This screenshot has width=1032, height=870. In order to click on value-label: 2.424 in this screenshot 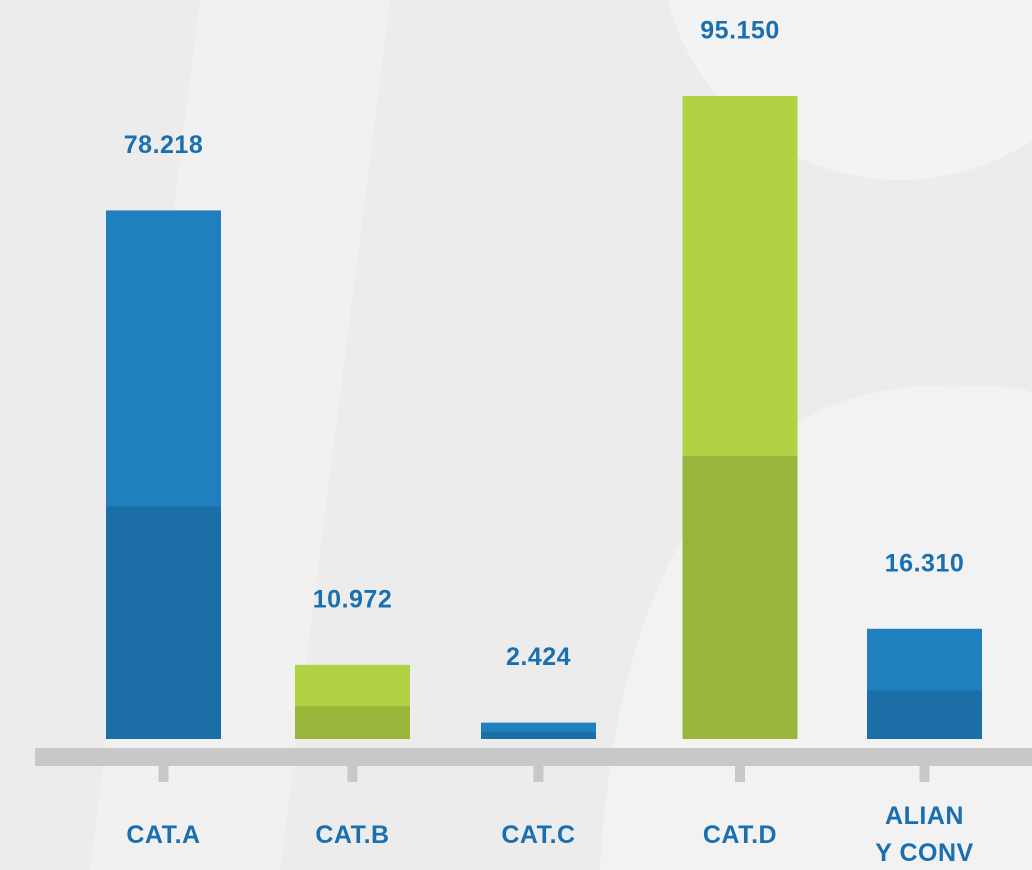, I will do `click(538, 657)`.